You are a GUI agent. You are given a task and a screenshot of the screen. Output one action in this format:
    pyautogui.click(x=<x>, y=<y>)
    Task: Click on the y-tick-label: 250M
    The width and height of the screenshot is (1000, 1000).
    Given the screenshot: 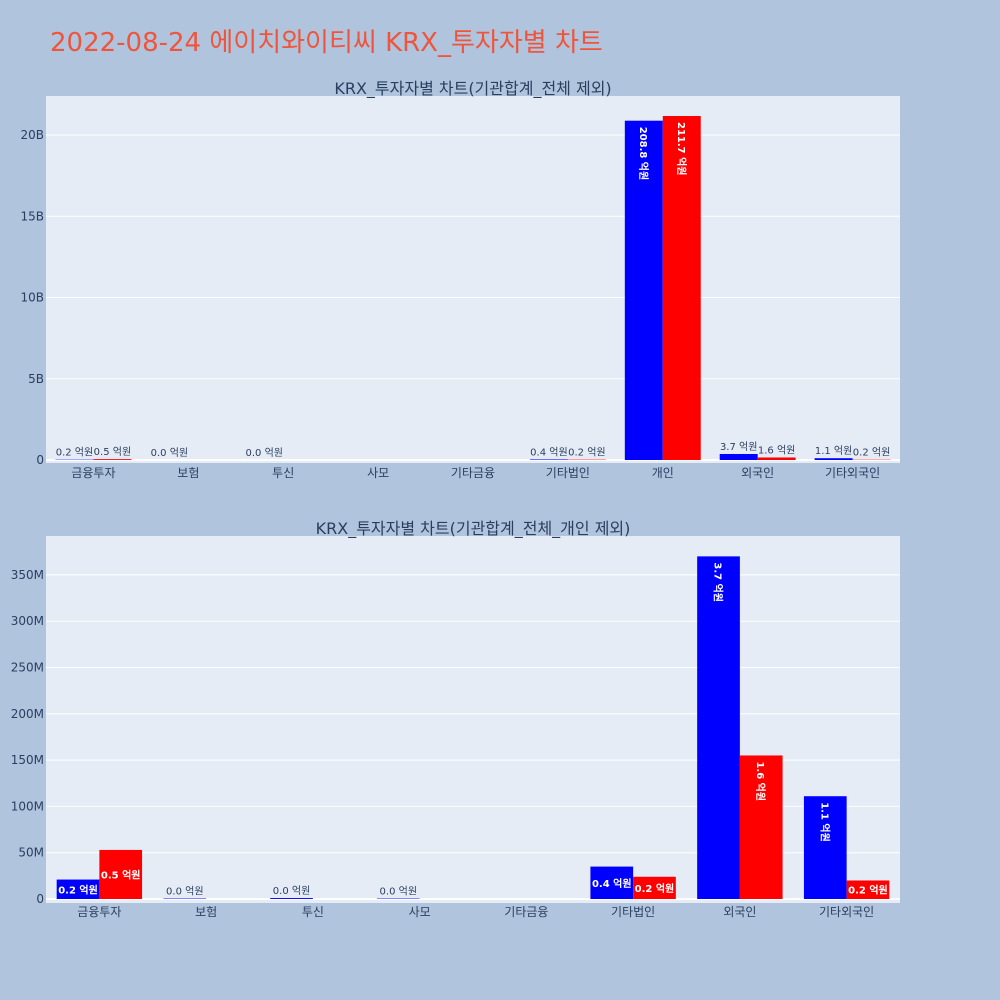 What is the action you would take?
    pyautogui.click(x=27, y=667)
    